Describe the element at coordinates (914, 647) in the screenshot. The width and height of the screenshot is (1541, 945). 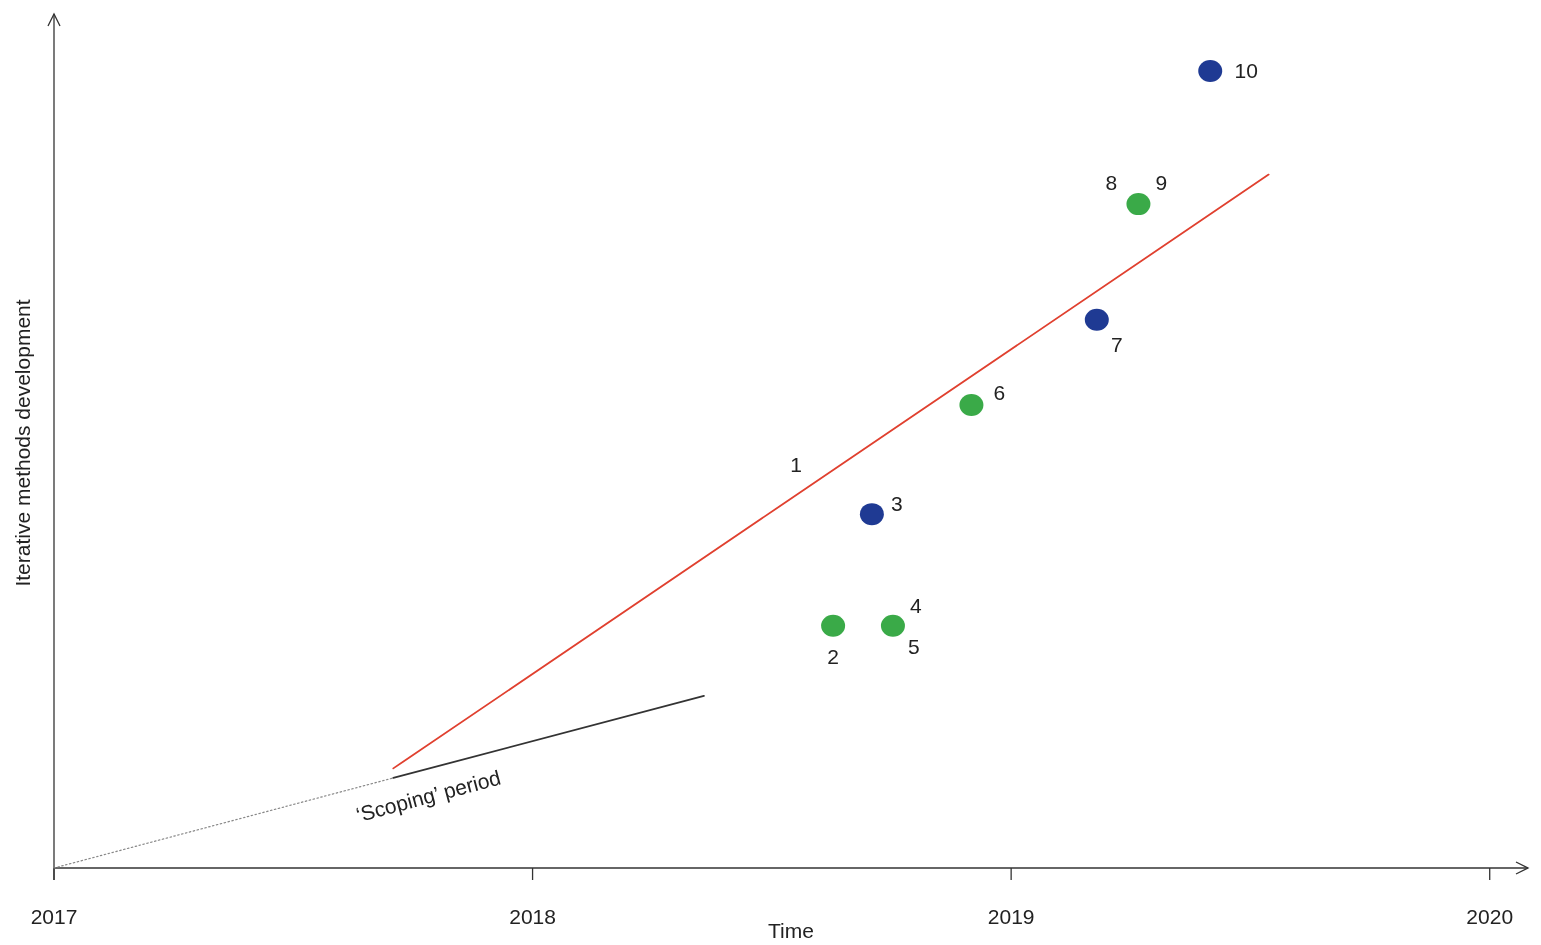
I see `annotation: 5` at that location.